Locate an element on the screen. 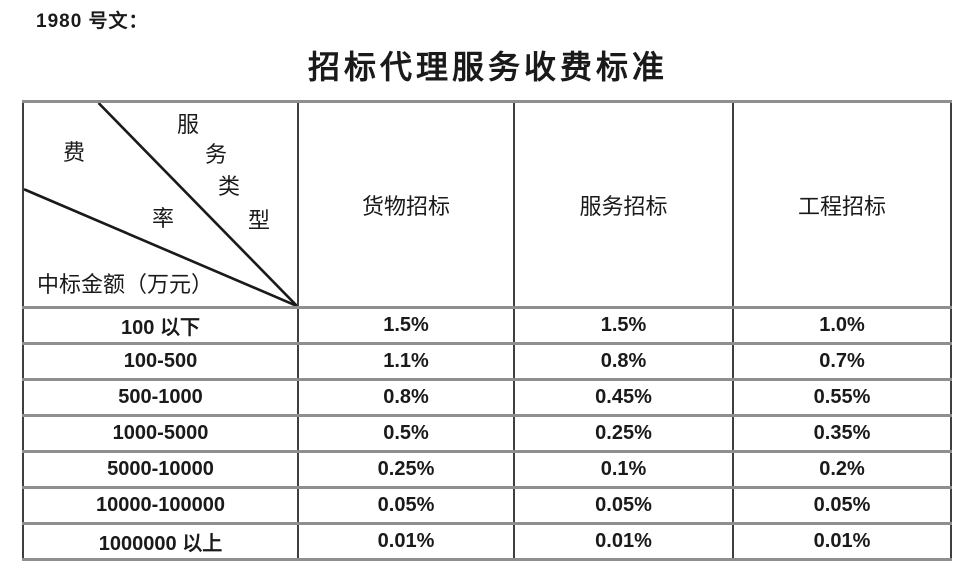 The image size is (976, 581). table-row: 1000-5000 0.5% 0.25% 0.35% is located at coordinates (487, 433).